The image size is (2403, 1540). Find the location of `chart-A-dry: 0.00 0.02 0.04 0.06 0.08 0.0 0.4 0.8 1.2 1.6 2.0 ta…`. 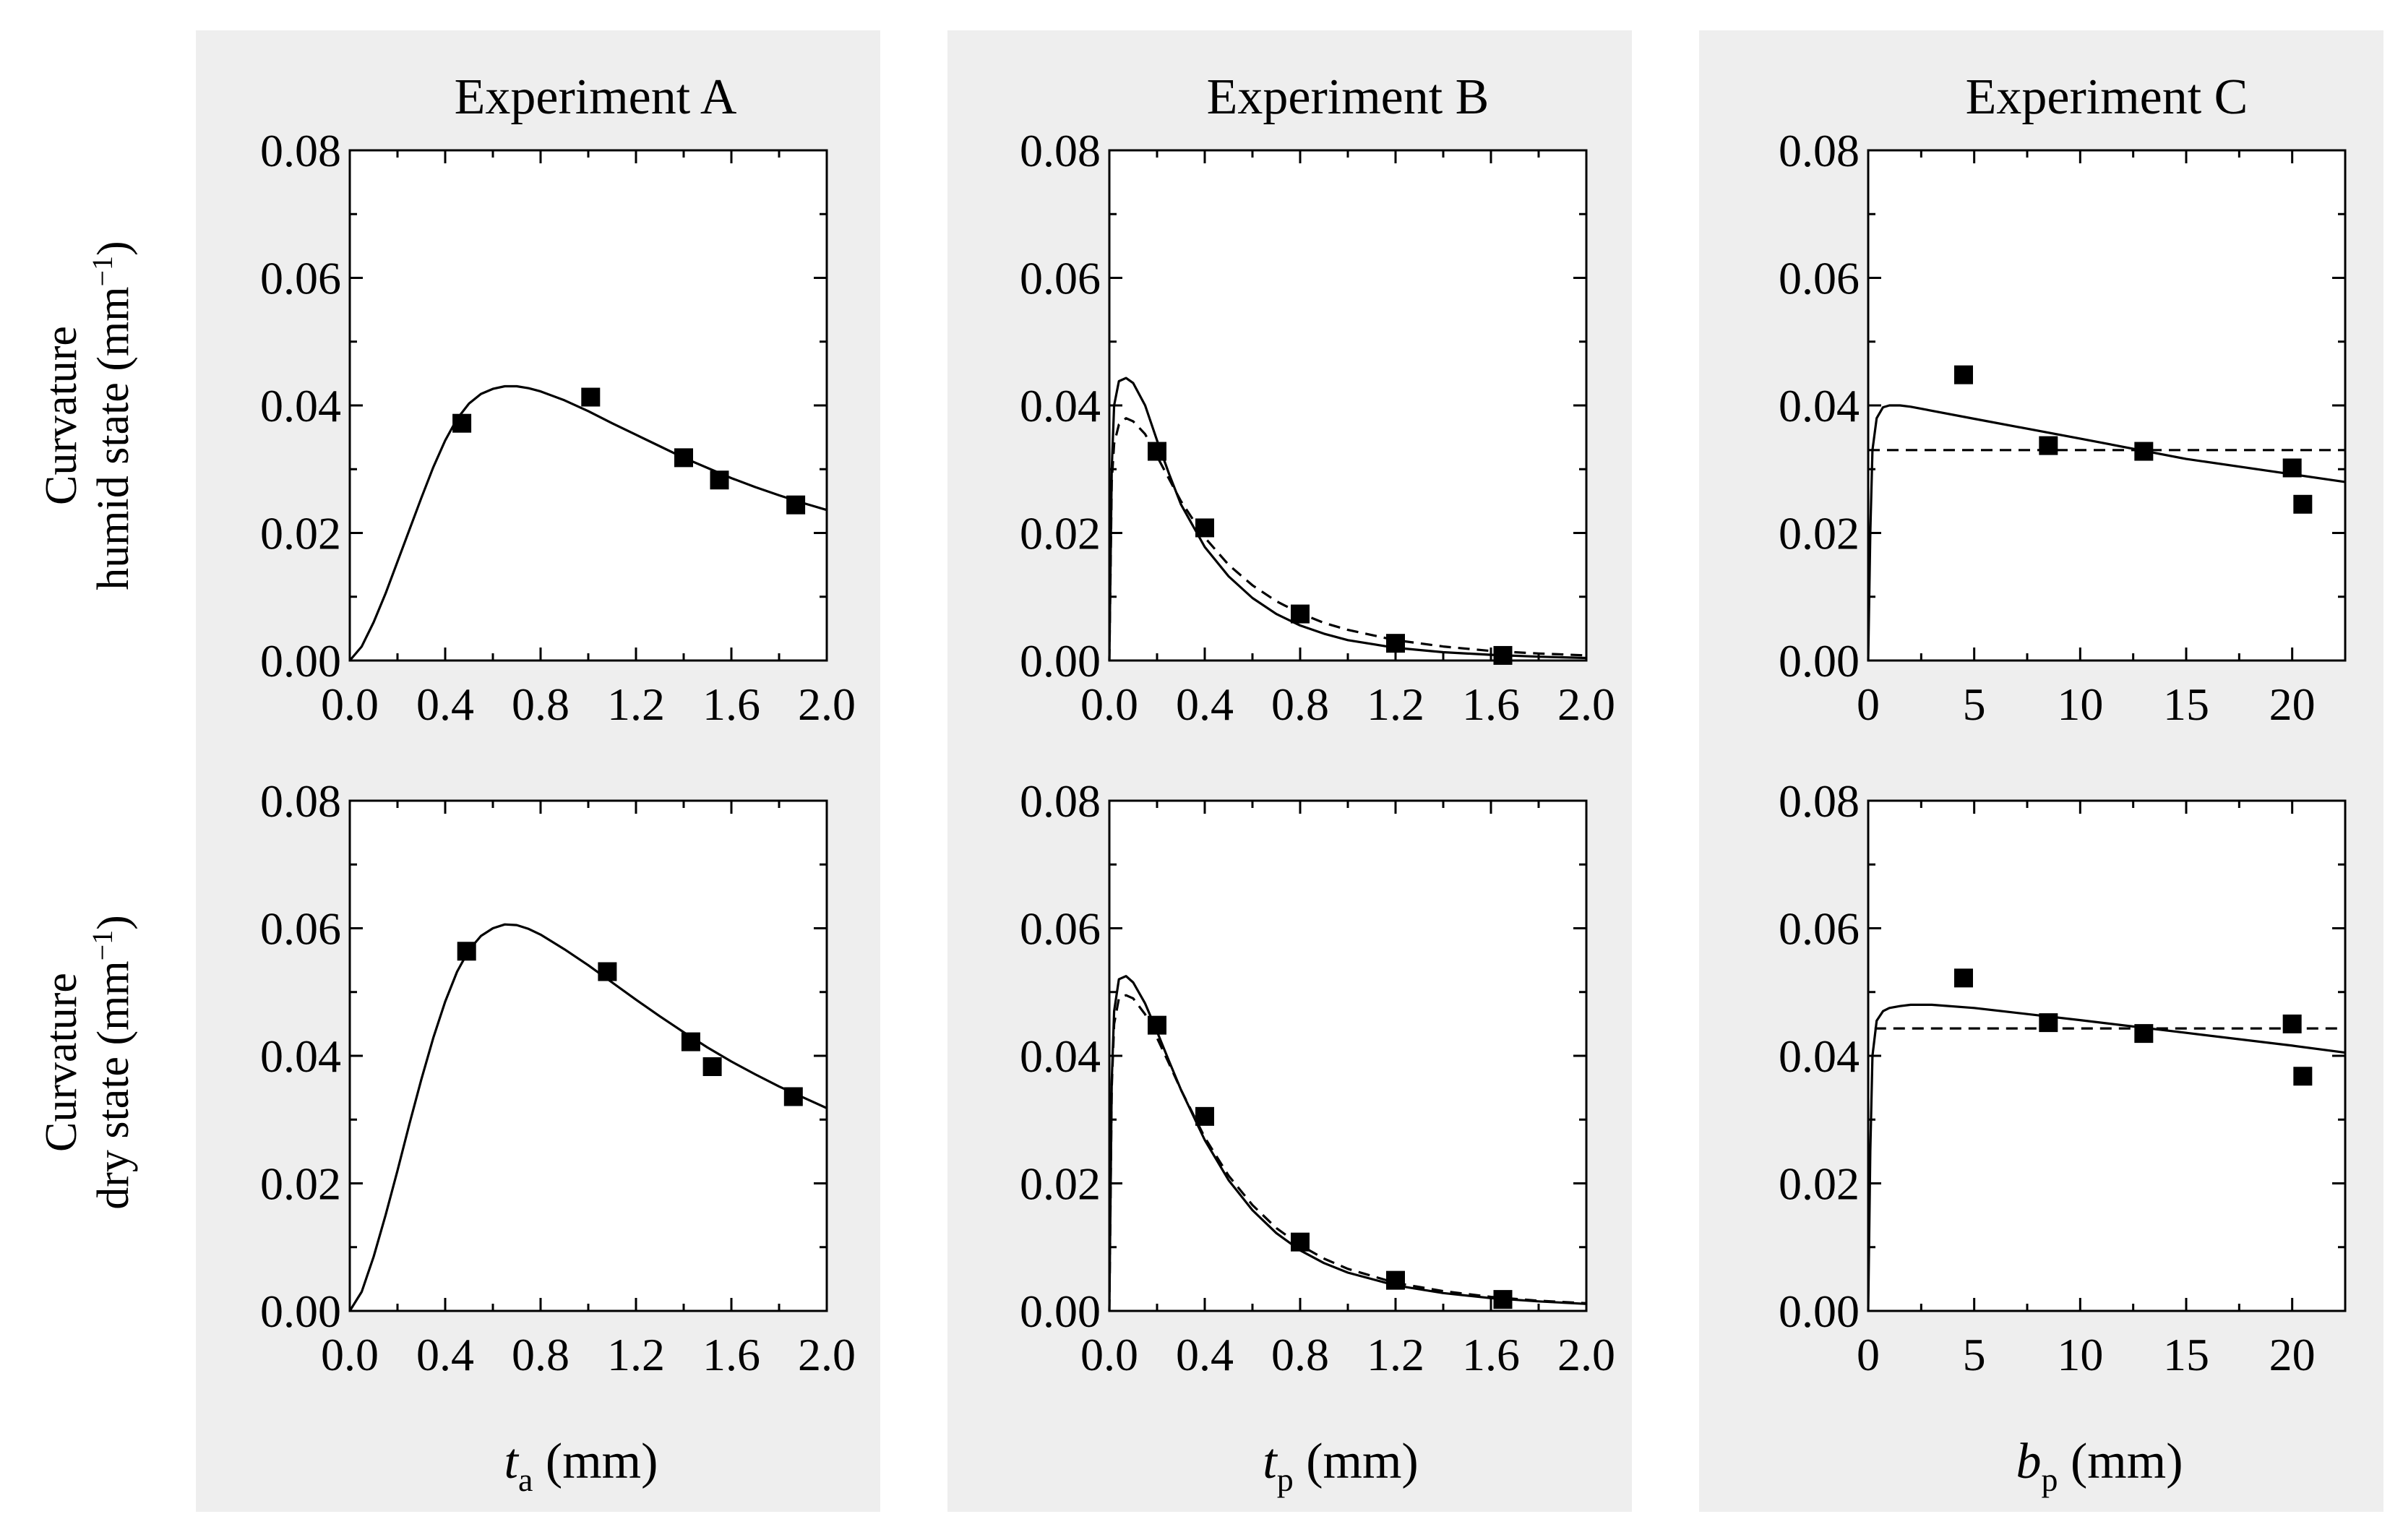

chart-A-dry: 0.00 0.02 0.04 0.06 0.08 0.0 0.4 0.8 1.2 1.6 2.0 ta… is located at coordinates (558, 1136).